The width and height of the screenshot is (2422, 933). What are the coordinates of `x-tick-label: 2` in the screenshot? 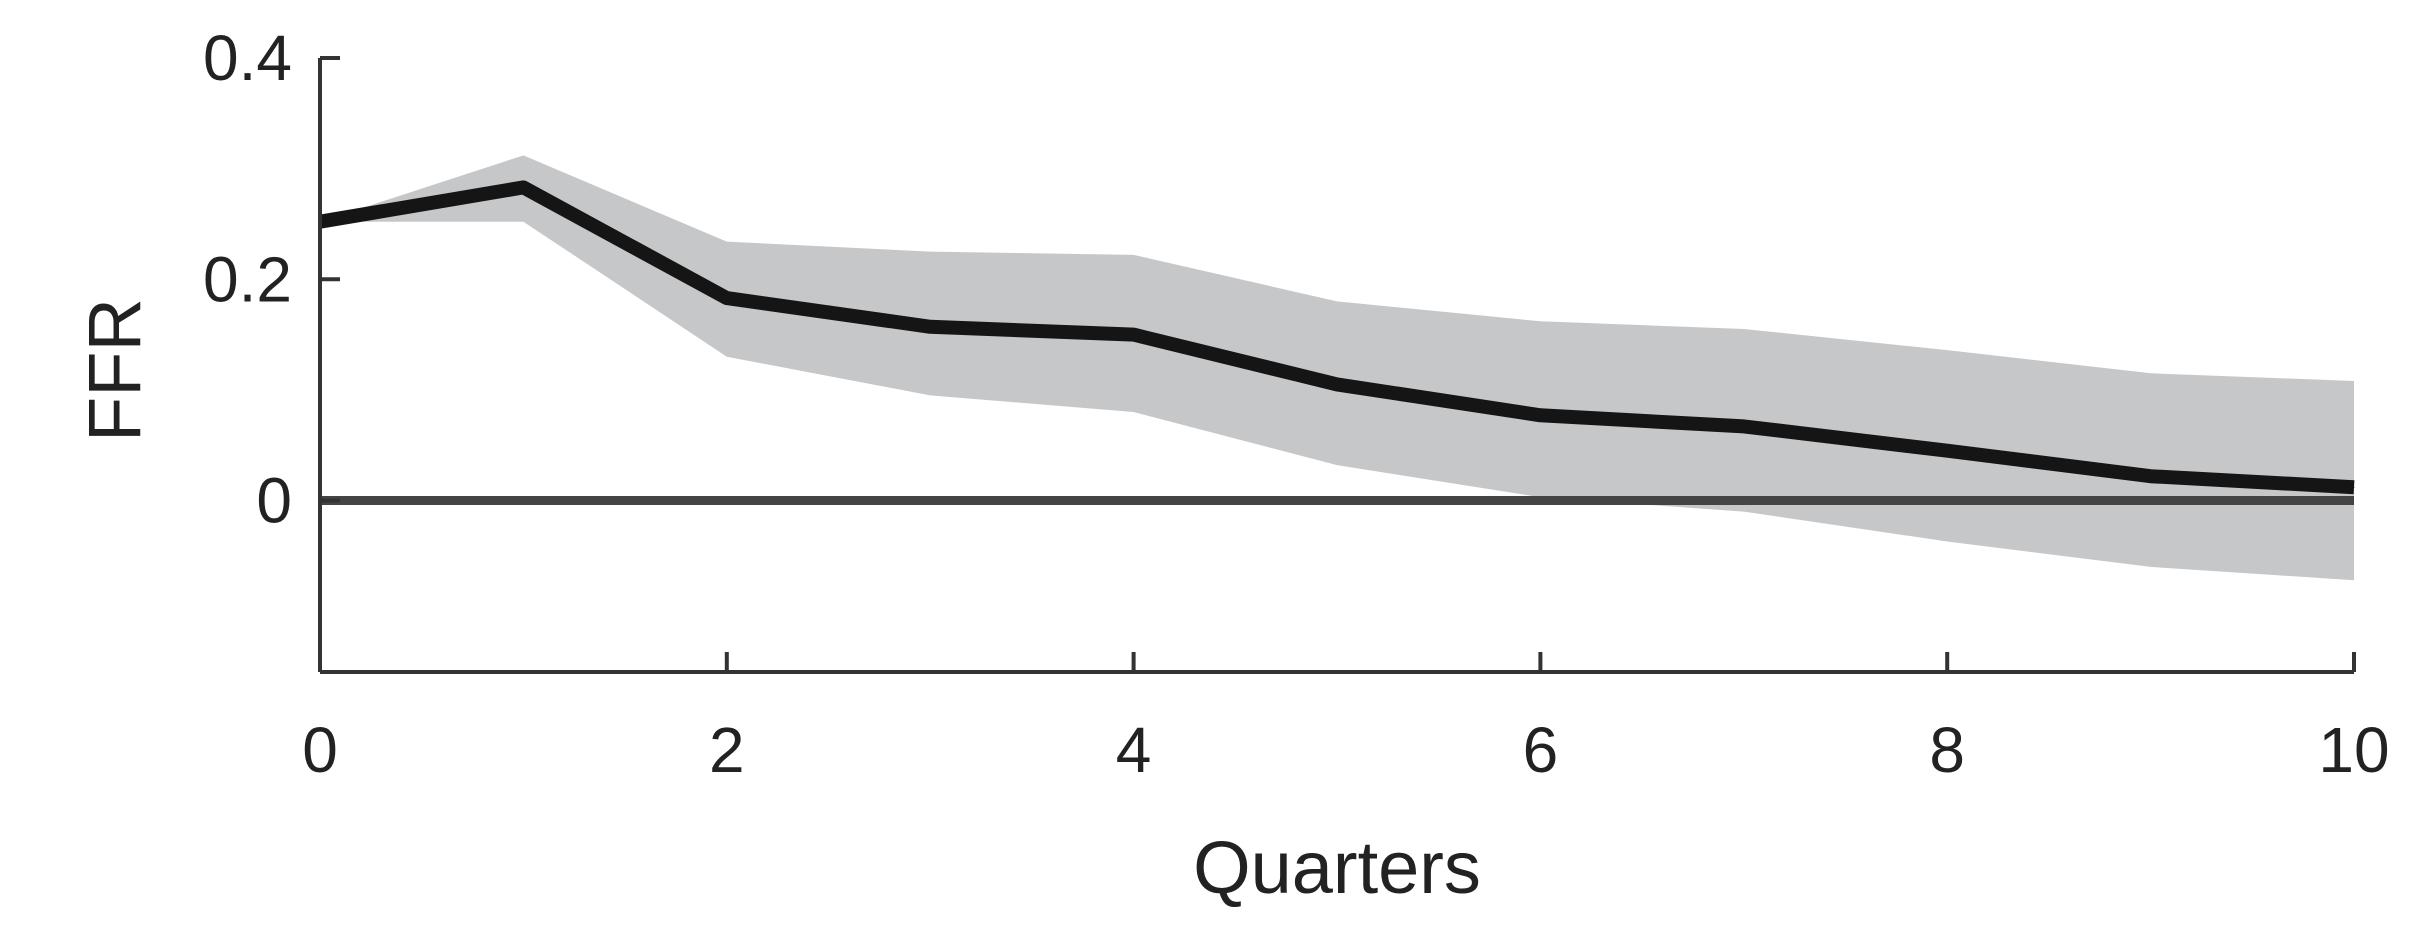 It's located at (727, 750).